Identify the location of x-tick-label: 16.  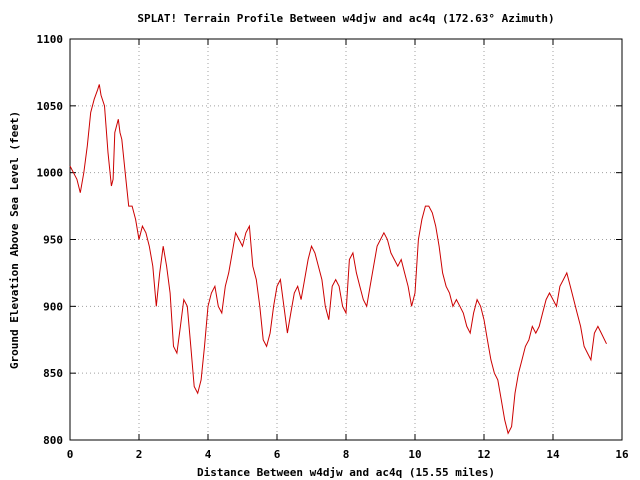
(622, 454).